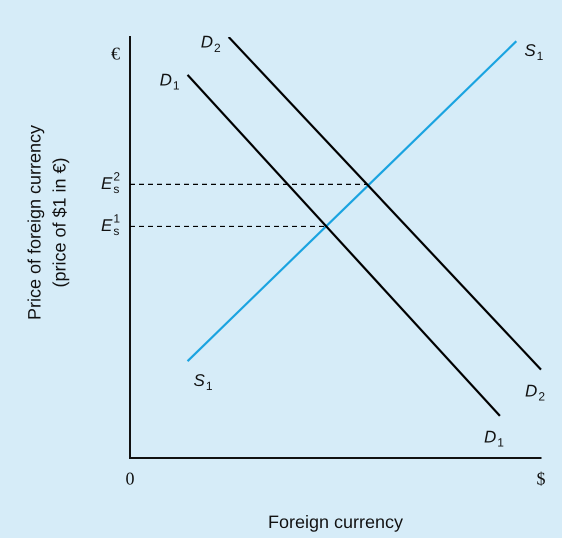 Image resolution: width=562 pixels, height=538 pixels. What do you see at coordinates (47, 222) in the screenshot?
I see `y-axis-title: Price of foreign currency (price of $1 in €)` at bounding box center [47, 222].